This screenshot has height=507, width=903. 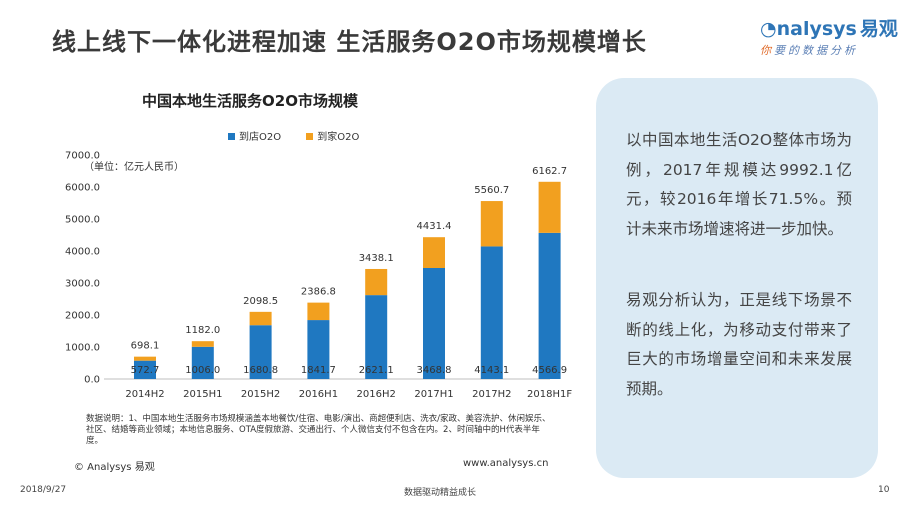 What do you see at coordinates (304, 135) in the screenshot?
I see `chart-legend: 到店O2O 到家O2O` at bounding box center [304, 135].